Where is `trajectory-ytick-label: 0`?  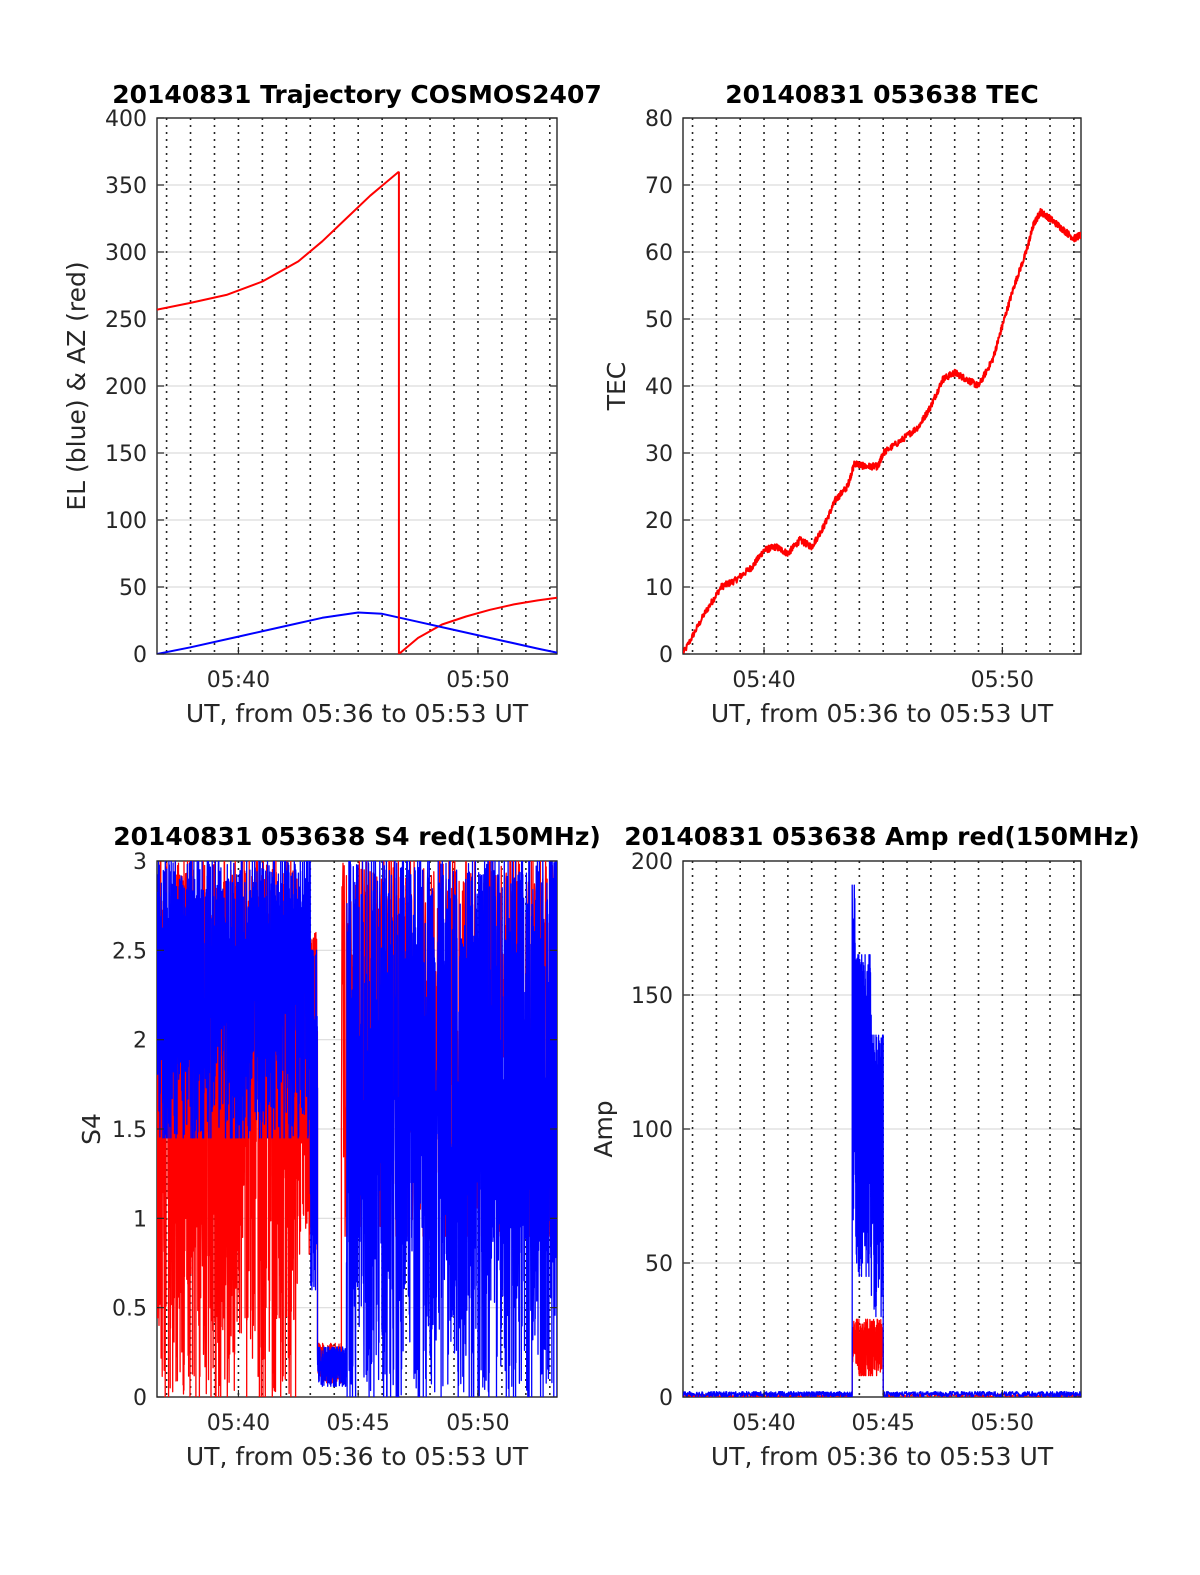
trajectory-ytick-label: 0 is located at coordinates (140, 655).